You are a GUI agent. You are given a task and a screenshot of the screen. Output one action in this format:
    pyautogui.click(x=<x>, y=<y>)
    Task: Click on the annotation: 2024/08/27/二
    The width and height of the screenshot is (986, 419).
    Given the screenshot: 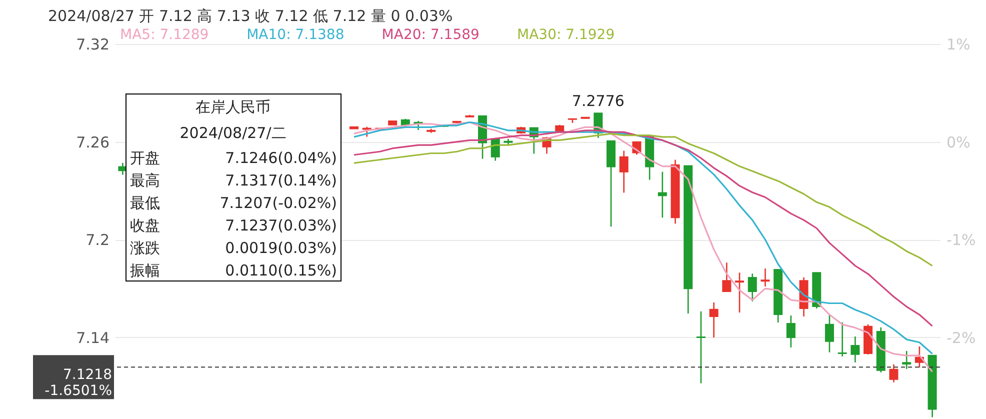 What is the action you would take?
    pyautogui.click(x=233, y=133)
    